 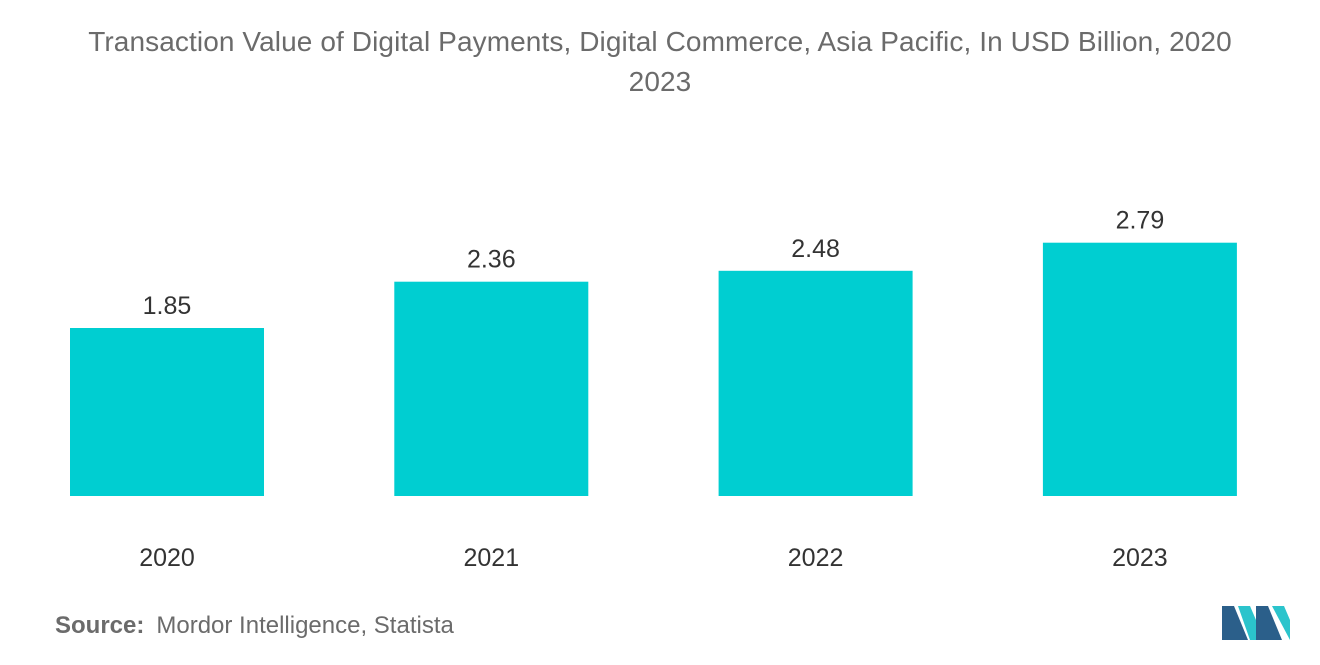 I want to click on source-label: Source:, so click(x=100, y=625).